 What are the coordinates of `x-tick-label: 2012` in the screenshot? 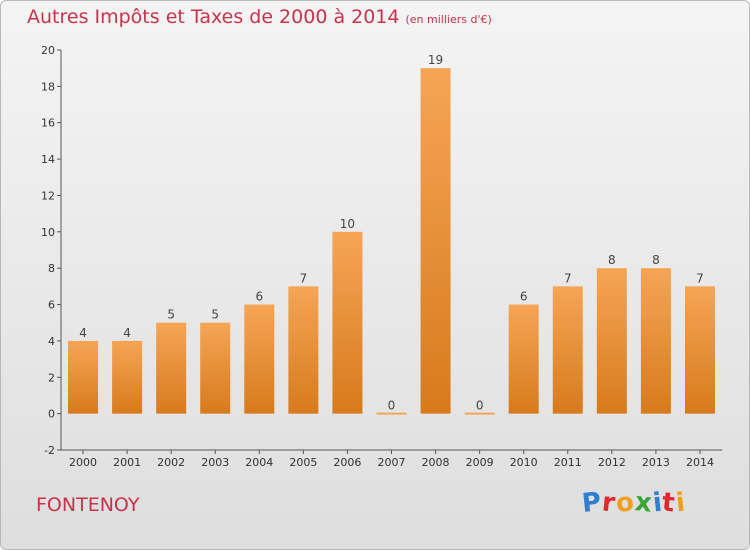 It's located at (612, 462).